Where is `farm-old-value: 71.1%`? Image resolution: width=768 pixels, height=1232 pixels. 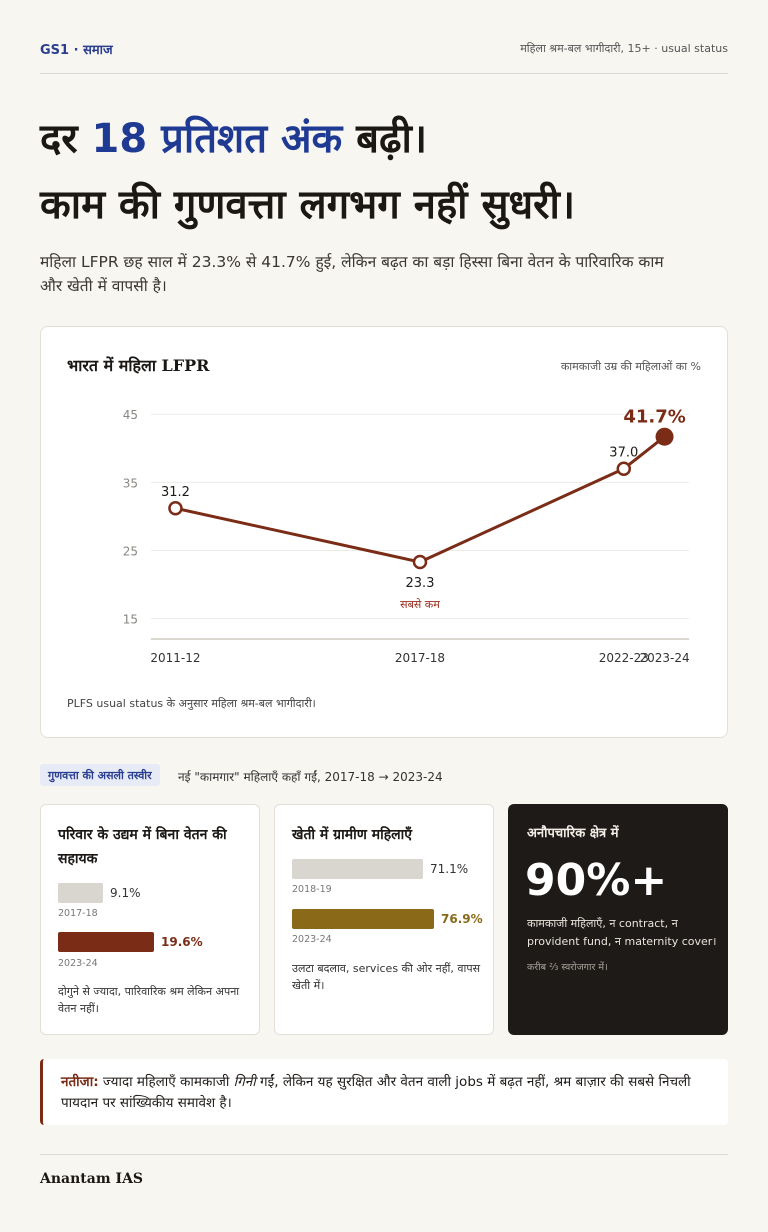 farm-old-value: 71.1% is located at coordinates (449, 869).